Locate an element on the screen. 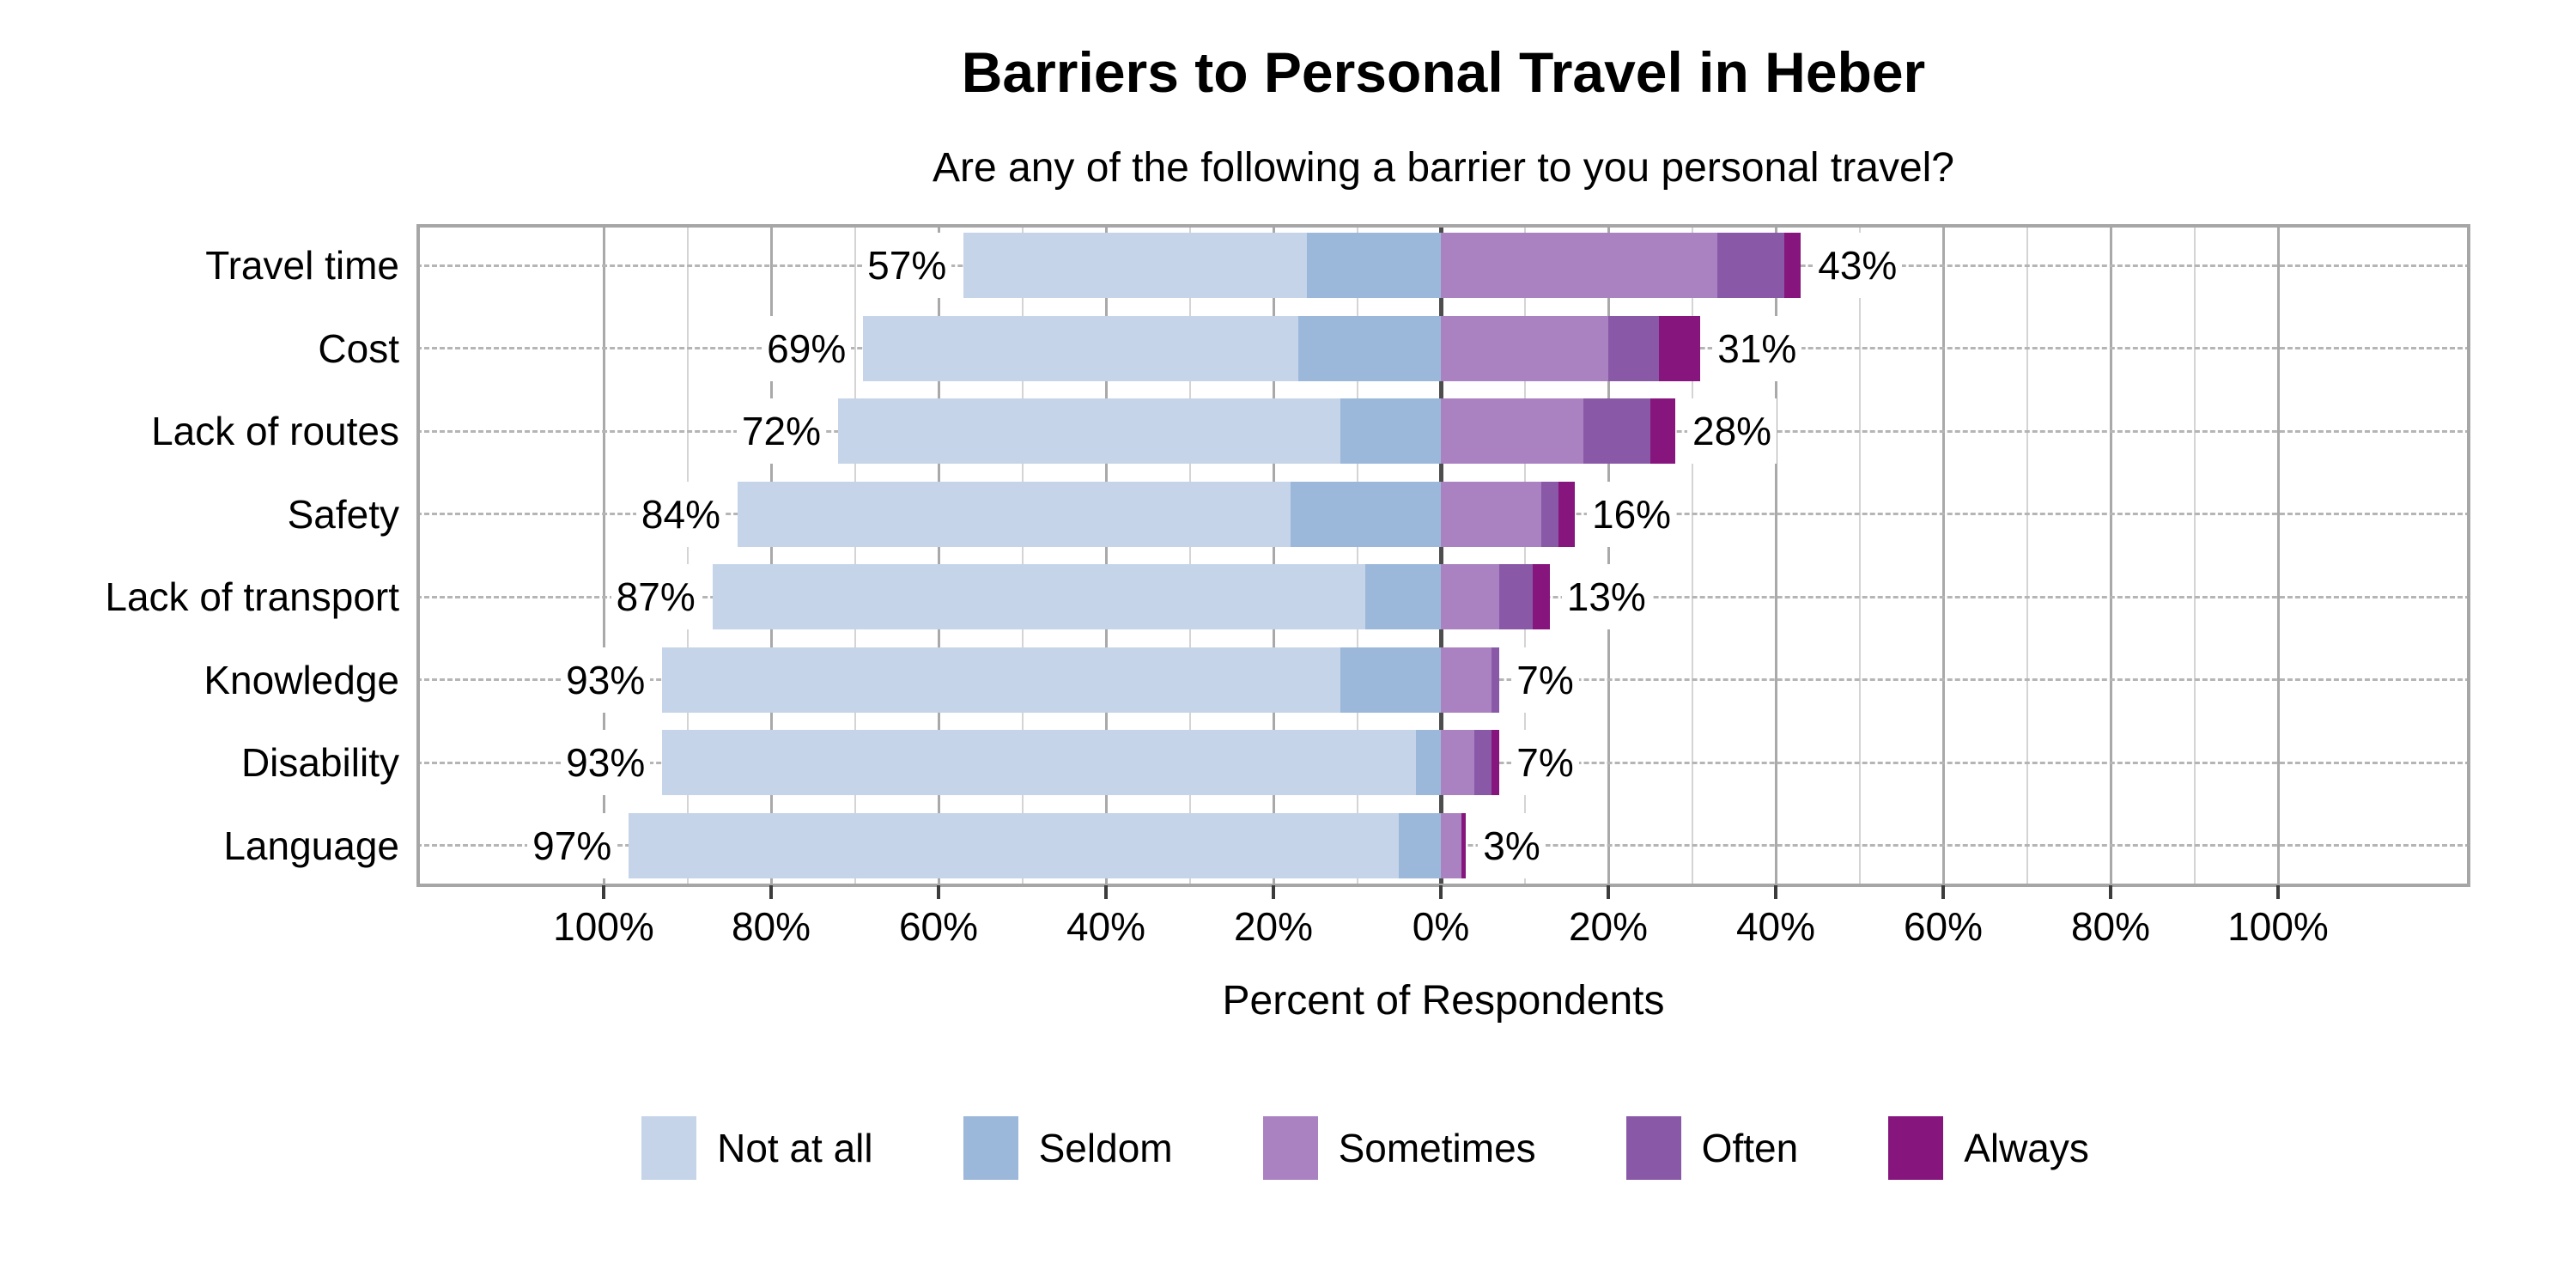 The width and height of the screenshot is (2576, 1288). category-label: Cost is located at coordinates (358, 348).